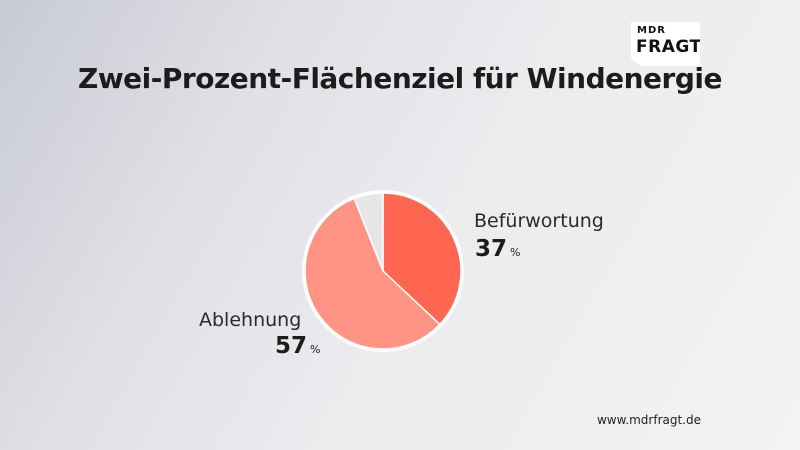 Image resolution: width=800 pixels, height=450 pixels. I want to click on value-befuerwortung-unit: %, so click(515, 252).